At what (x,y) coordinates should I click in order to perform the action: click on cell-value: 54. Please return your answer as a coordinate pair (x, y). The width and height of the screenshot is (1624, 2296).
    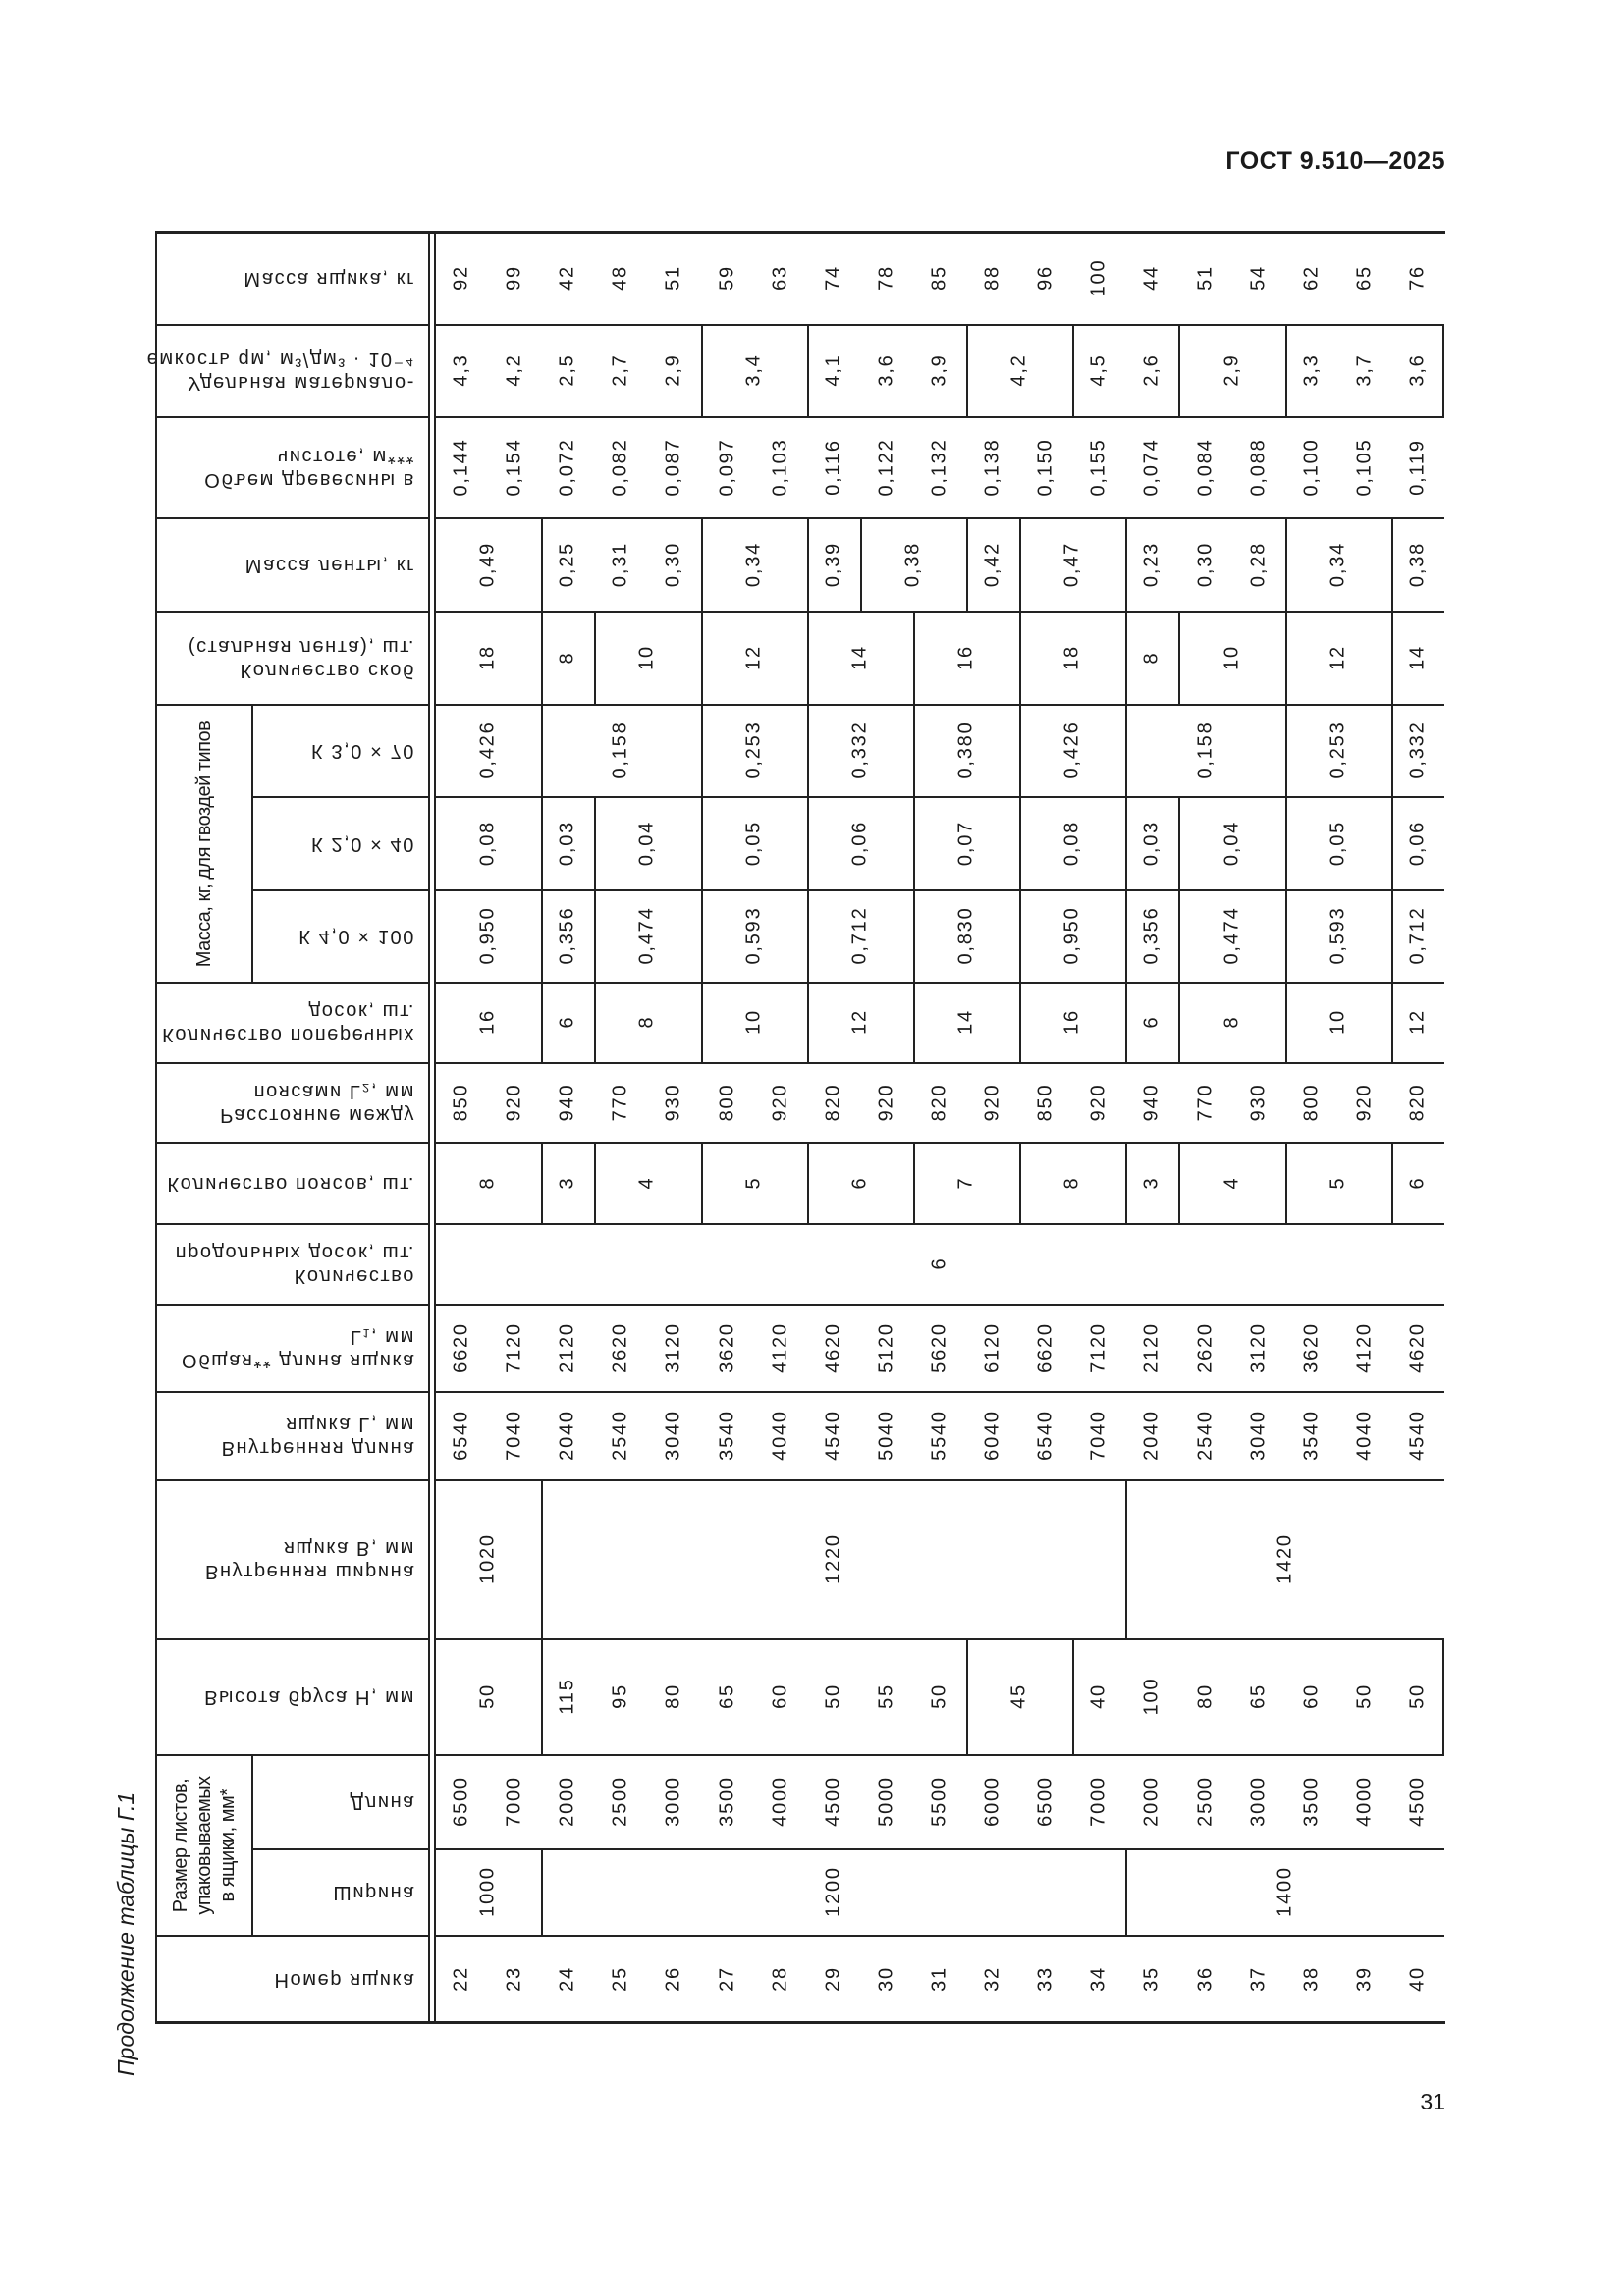
    Looking at the image, I should click on (1258, 278).